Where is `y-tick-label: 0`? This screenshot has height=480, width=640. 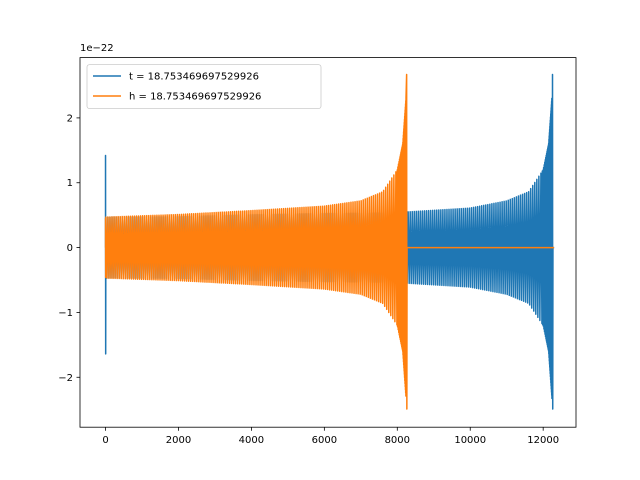 y-tick-label: 0 is located at coordinates (70, 248).